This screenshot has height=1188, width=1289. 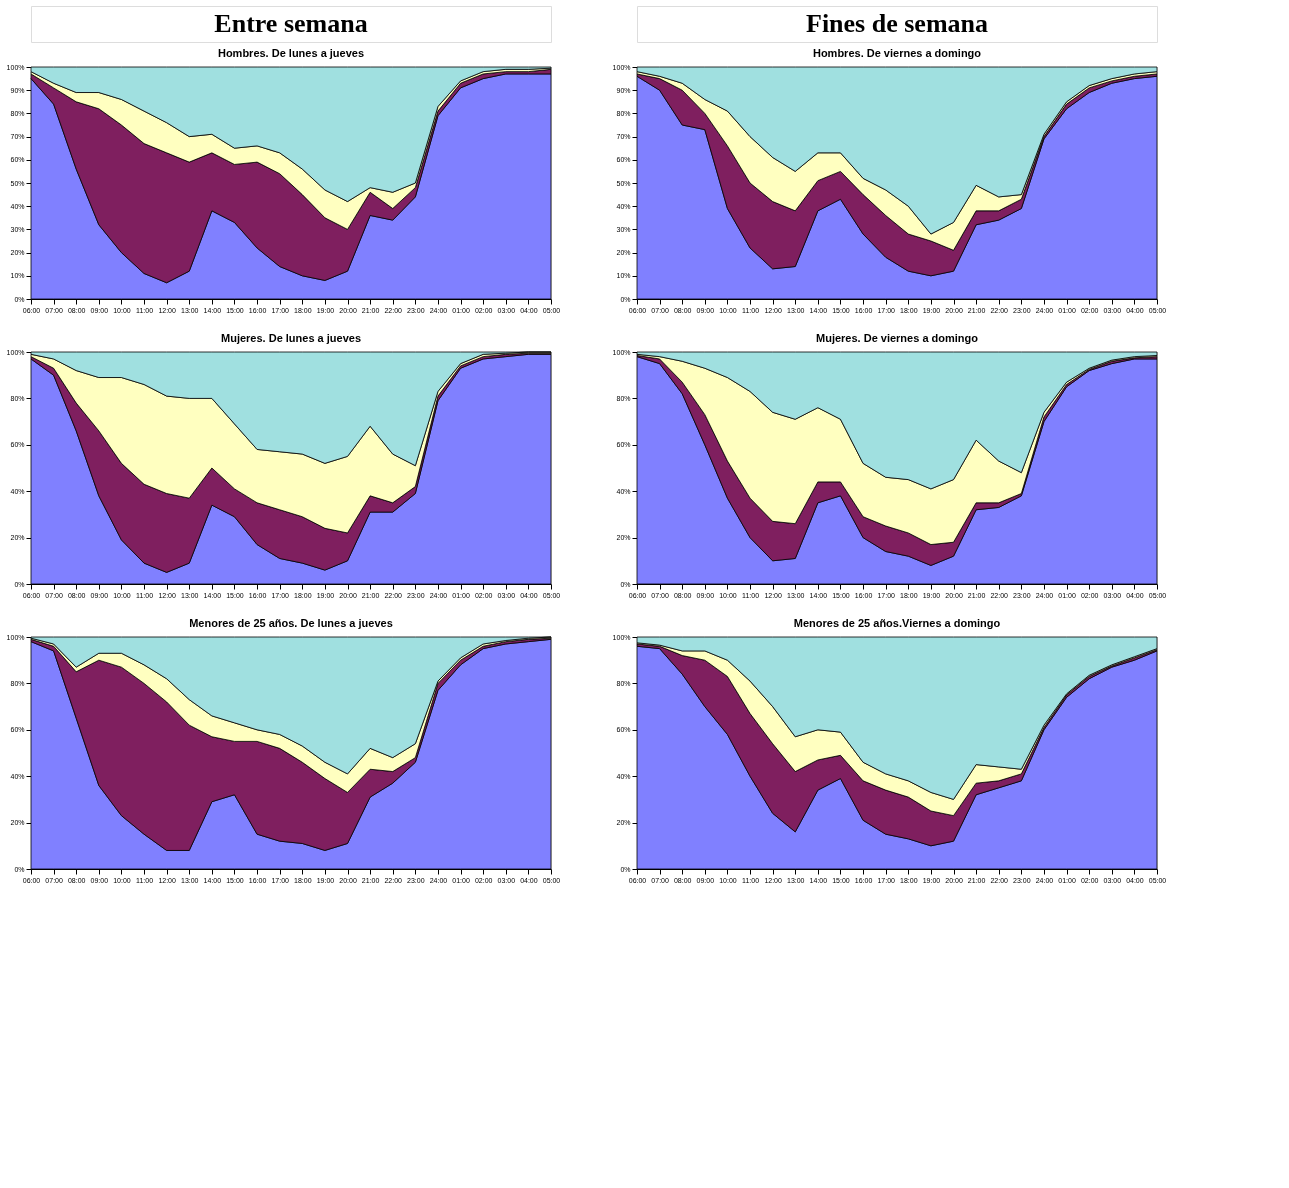 What do you see at coordinates (291, 623) in the screenshot?
I see `chart-title: Menores de 25 años. De lunes a jueves` at bounding box center [291, 623].